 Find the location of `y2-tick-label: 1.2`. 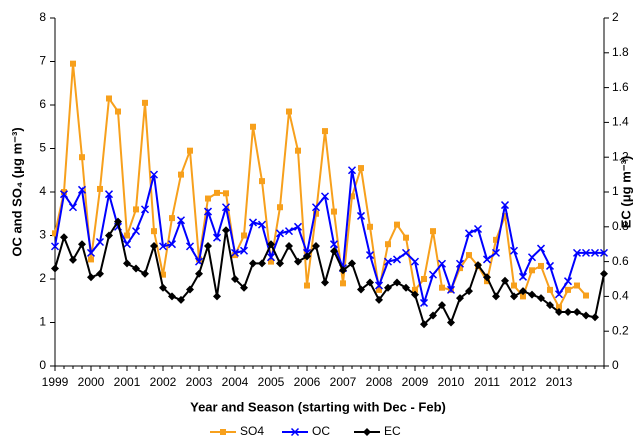

y2-tick-label: 1.2 is located at coordinates (620, 156).